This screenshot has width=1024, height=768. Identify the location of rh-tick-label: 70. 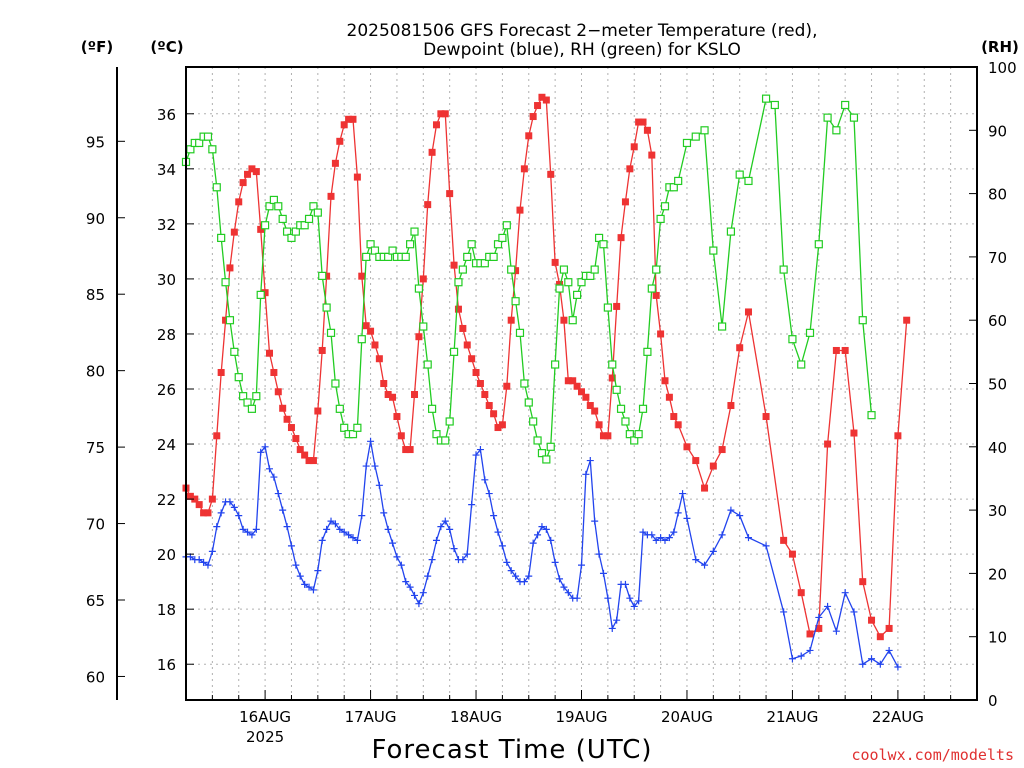
(997, 258).